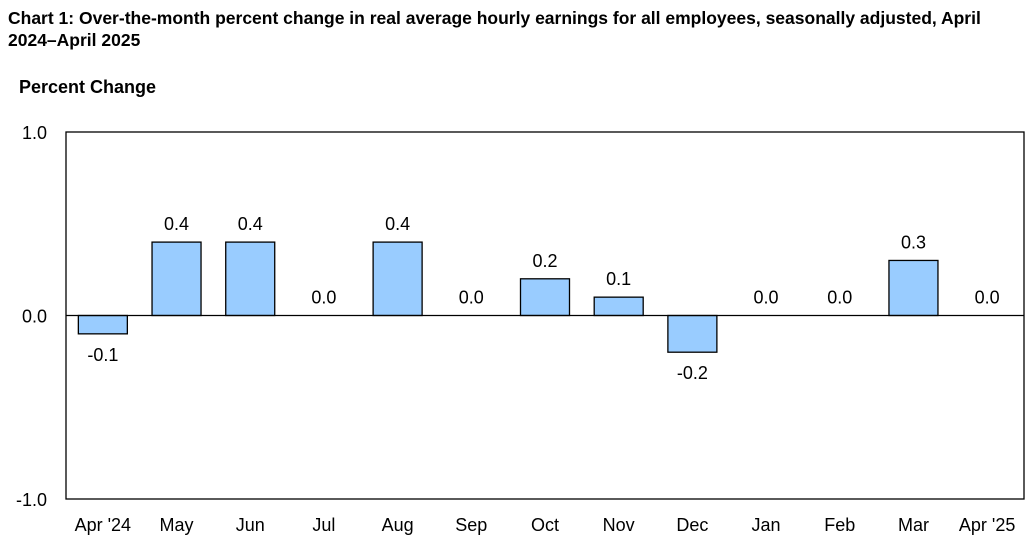  Describe the element at coordinates (692, 525) in the screenshot. I see `x-tick-label: Dec` at that location.